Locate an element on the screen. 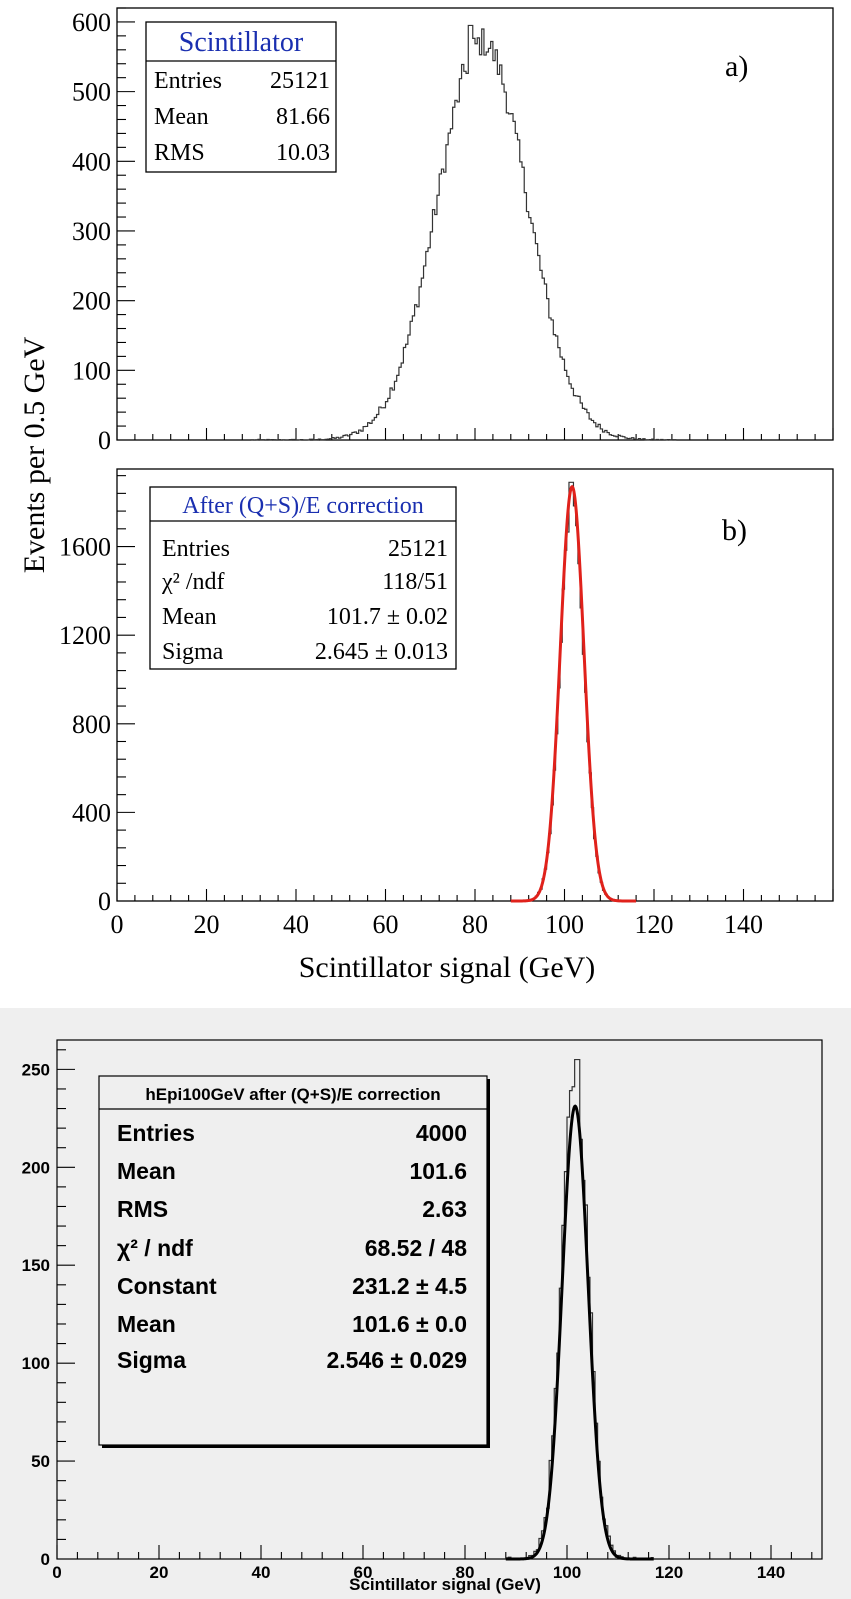  panel-b-label: b) is located at coordinates (734, 530).